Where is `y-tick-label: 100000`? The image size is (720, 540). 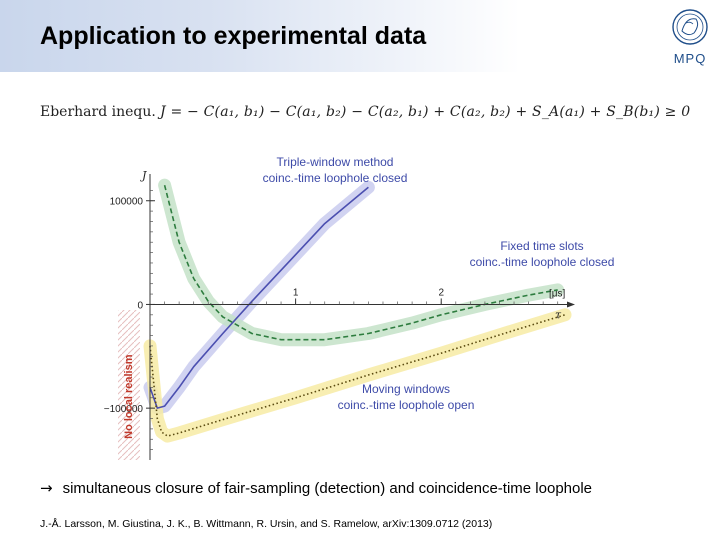 y-tick-label: 100000 is located at coordinates (127, 202).